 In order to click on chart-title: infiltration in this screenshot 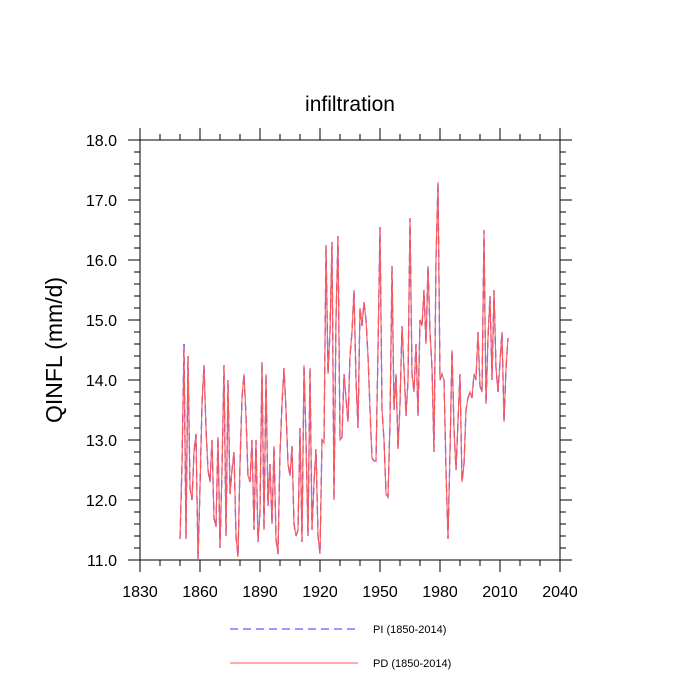, I will do `click(350, 104)`.